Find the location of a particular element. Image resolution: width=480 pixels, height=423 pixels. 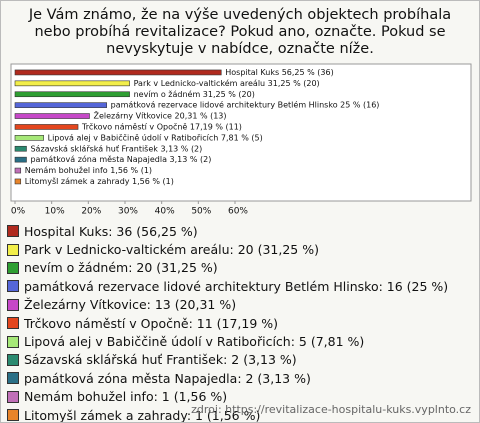

bar-label: Trčkovo náměstí v Opočně 17,19 % (11) is located at coordinates (161, 126).